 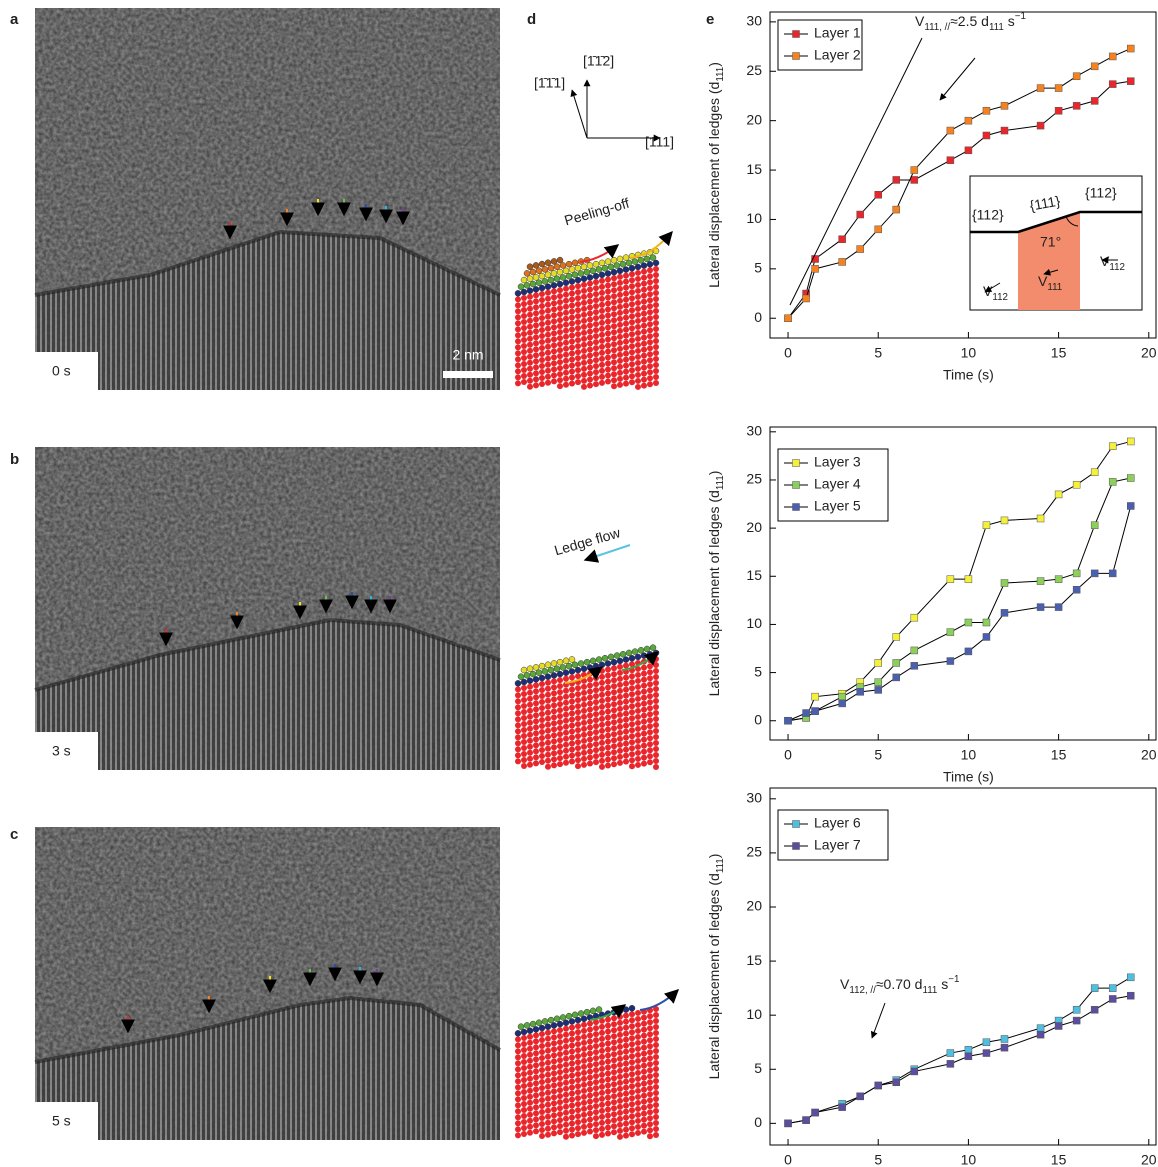 I want to click on time-label: 3 s, so click(x=61, y=751).